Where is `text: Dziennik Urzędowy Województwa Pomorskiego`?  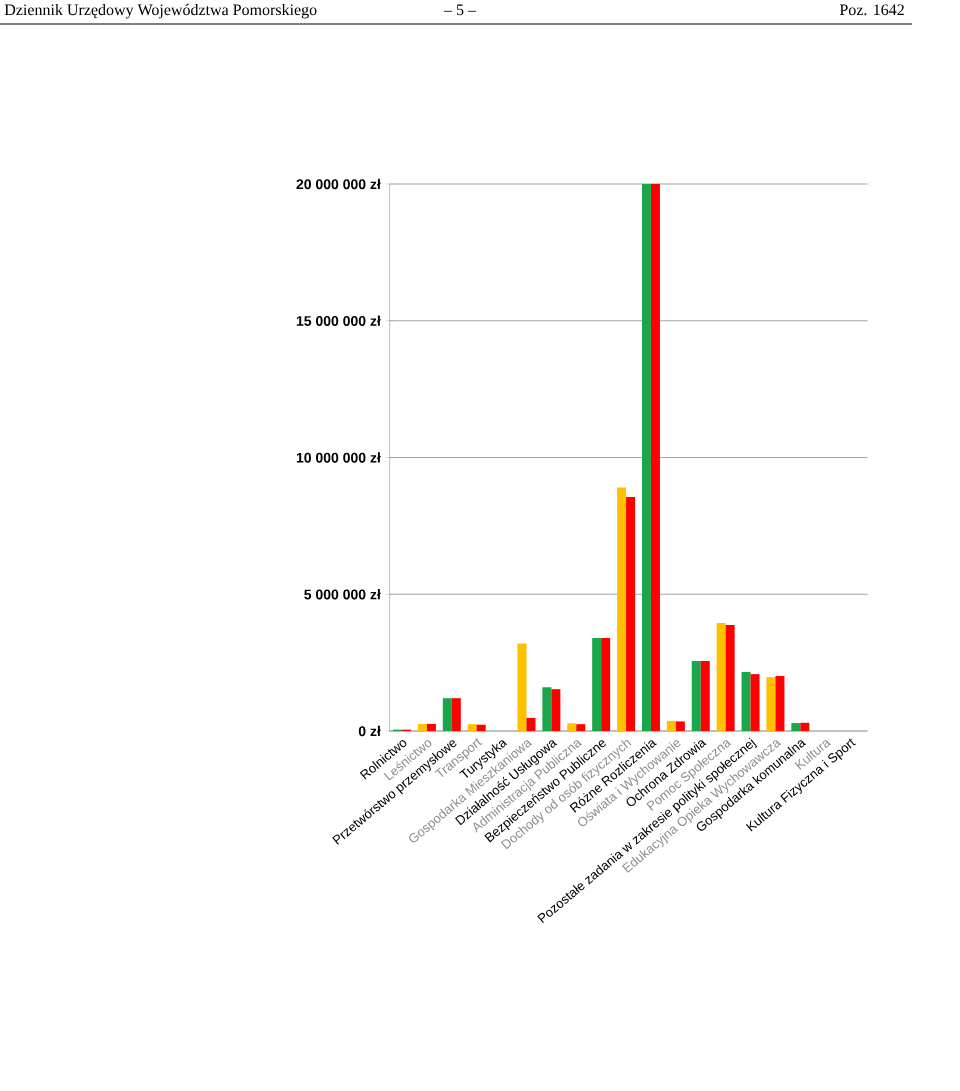 text: Dziennik Urzędowy Województwa Pomorskiego is located at coordinates (160, 11).